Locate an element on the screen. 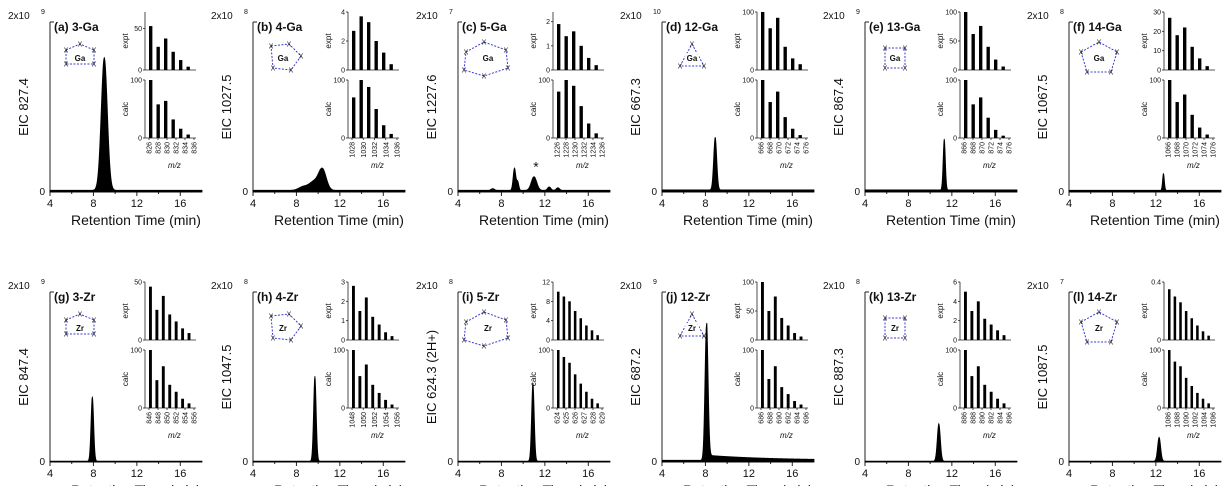 The height and width of the screenshot is (486, 1231). inset-x-tick-label: 1092 is located at coordinates (1196, 420).